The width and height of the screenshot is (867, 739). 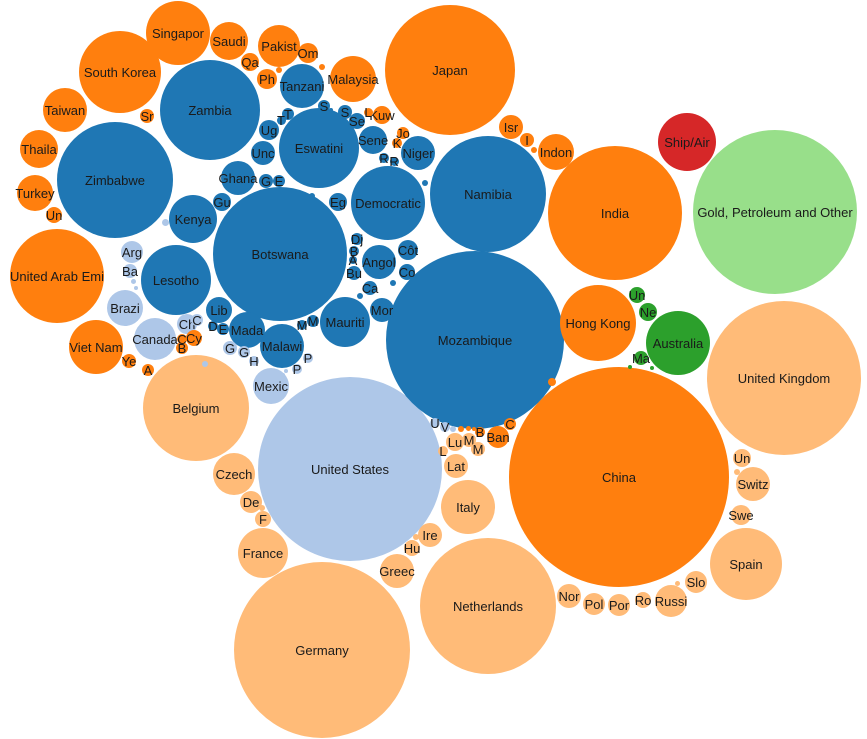 What do you see at coordinates (132, 252) in the screenshot?
I see `bubble-arg: Arg` at bounding box center [132, 252].